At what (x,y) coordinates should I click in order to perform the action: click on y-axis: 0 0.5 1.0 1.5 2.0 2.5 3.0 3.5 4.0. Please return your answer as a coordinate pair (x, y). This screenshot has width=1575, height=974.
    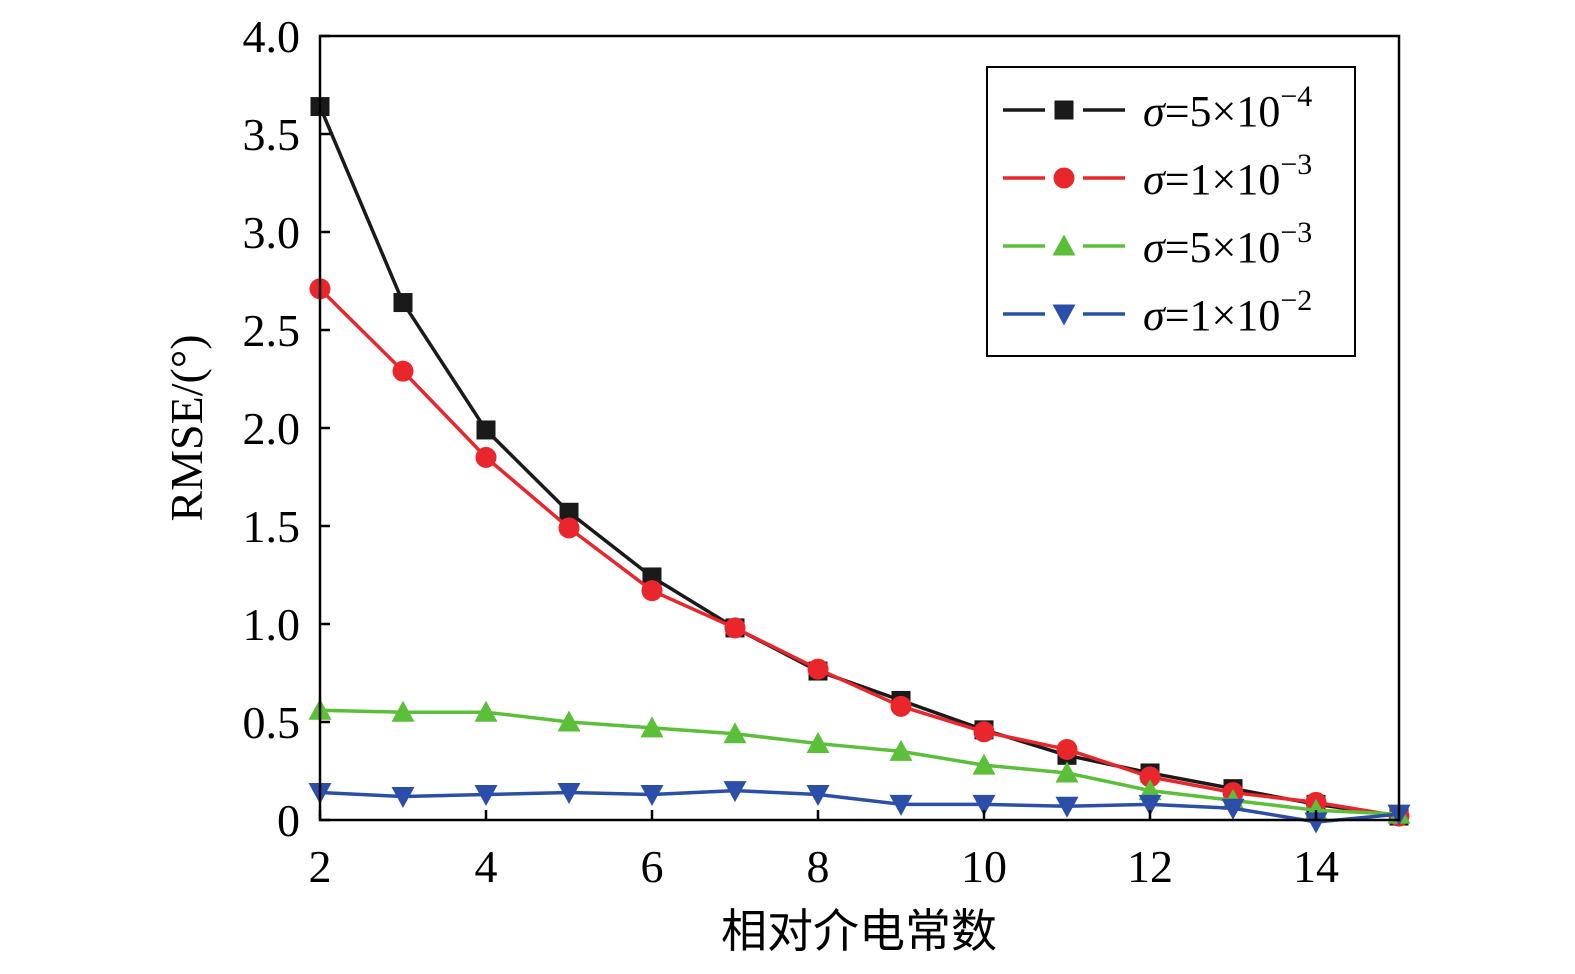
    Looking at the image, I should click on (286, 428).